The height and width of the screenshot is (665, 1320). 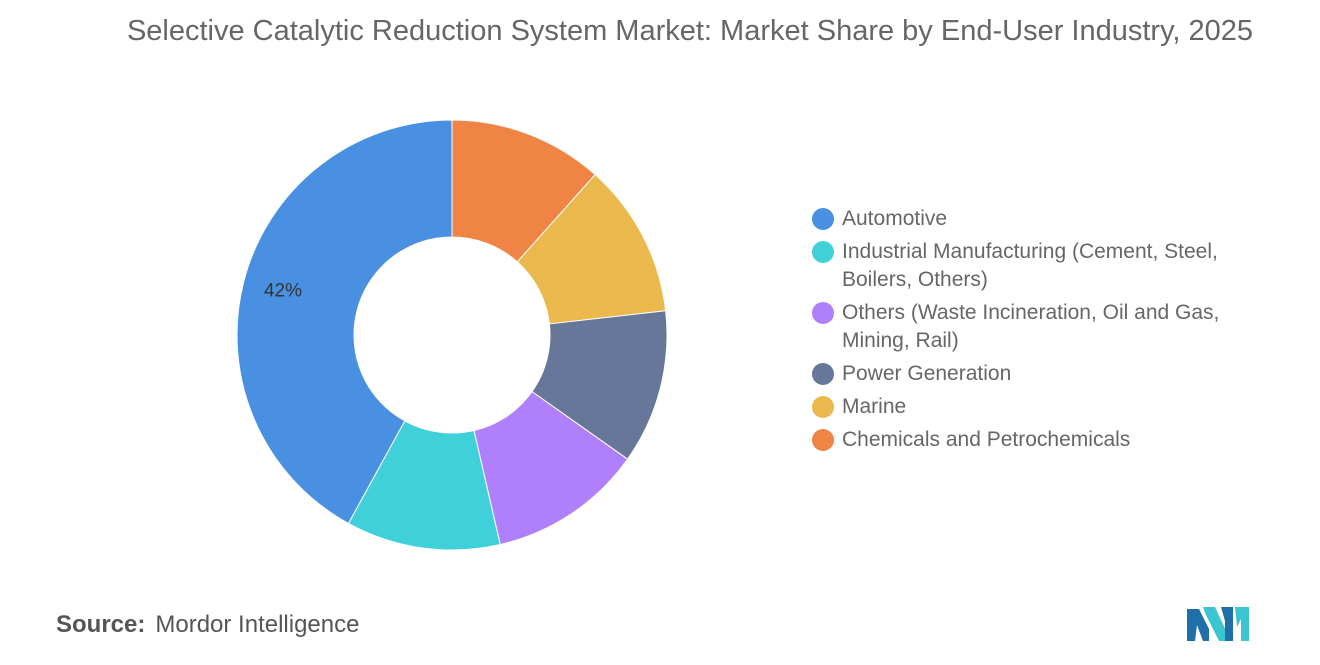 What do you see at coordinates (927, 373) in the screenshot?
I see `legend-label: Power Generation` at bounding box center [927, 373].